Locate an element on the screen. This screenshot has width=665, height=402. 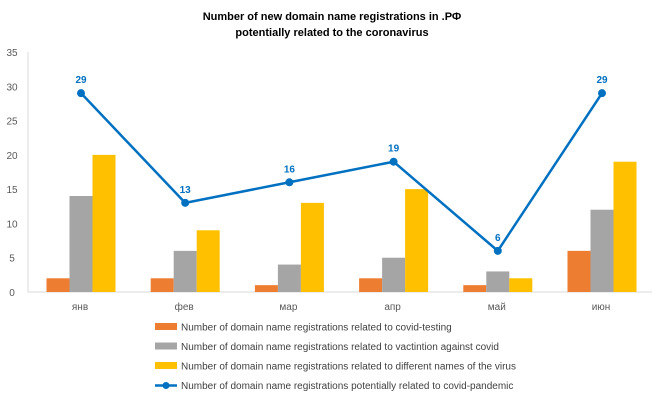
legend-marker is located at coordinates (166, 385).